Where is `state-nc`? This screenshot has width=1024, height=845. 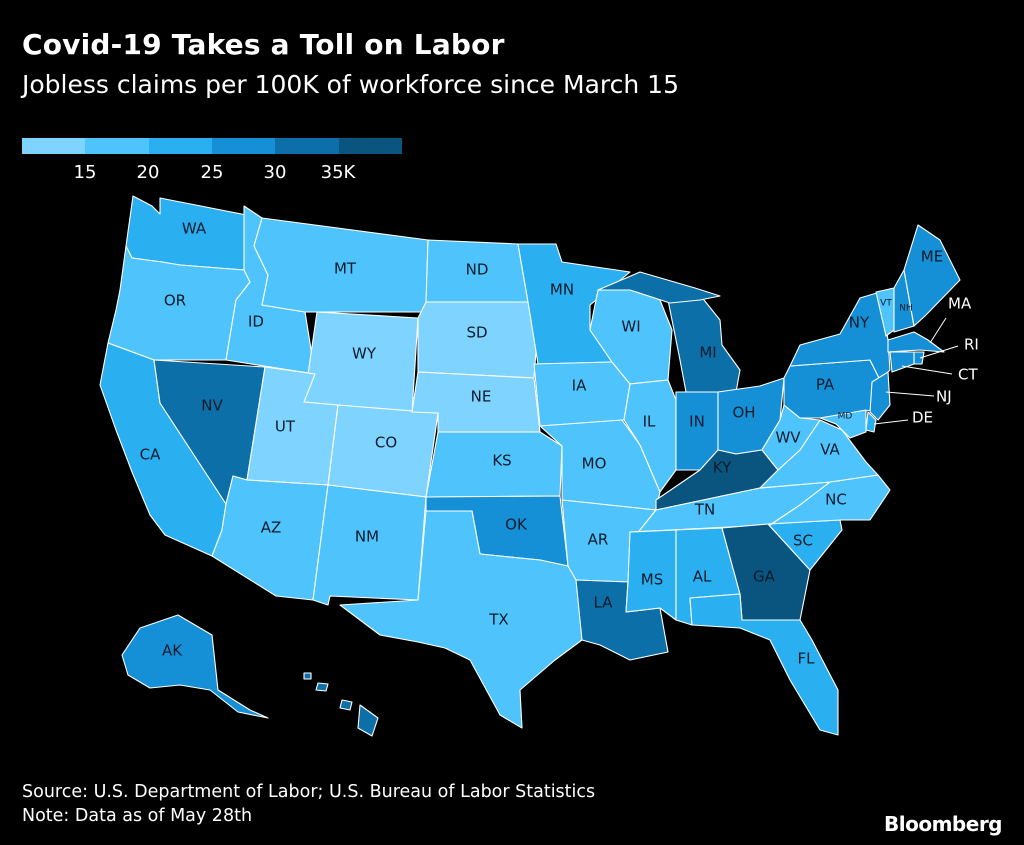
state-nc is located at coordinates (829, 500).